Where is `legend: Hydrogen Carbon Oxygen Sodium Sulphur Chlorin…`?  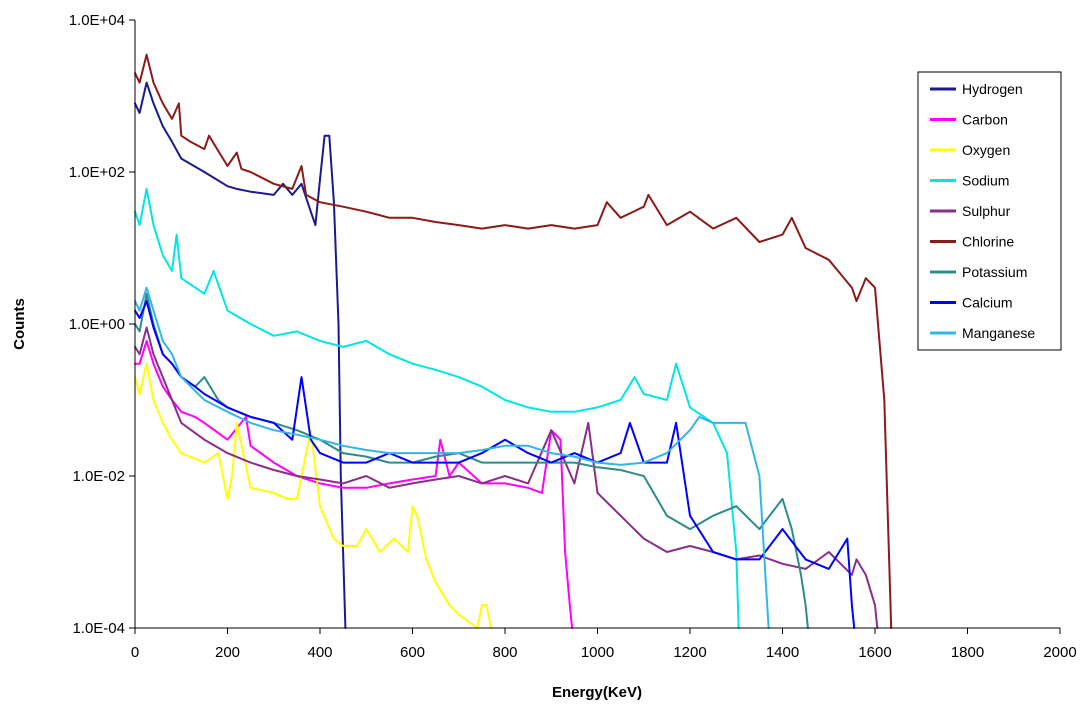
legend: Hydrogen Carbon Oxygen Sodium Sulphur Chlorin… is located at coordinates (989, 211).